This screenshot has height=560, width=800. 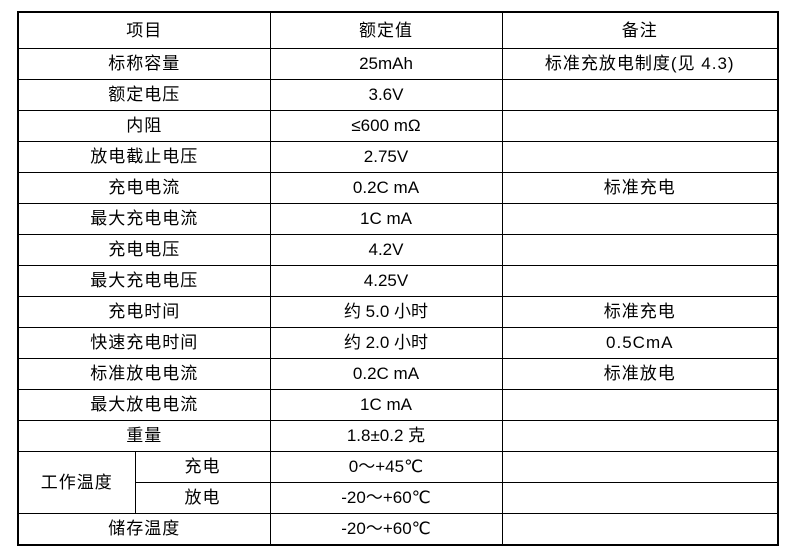 I want to click on table-row: 工作温度 充电 0～+45℃, so click(x=398, y=482).